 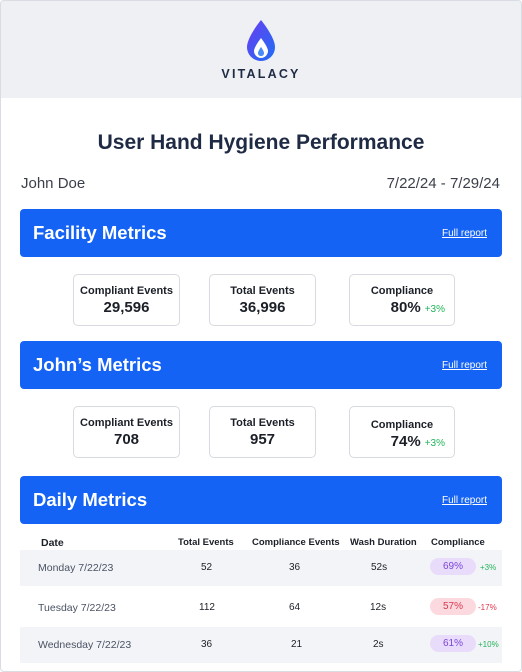 What do you see at coordinates (261, 568) in the screenshot?
I see `table-row: Monday 7/22/23 52 36 52s 69% +3%` at bounding box center [261, 568].